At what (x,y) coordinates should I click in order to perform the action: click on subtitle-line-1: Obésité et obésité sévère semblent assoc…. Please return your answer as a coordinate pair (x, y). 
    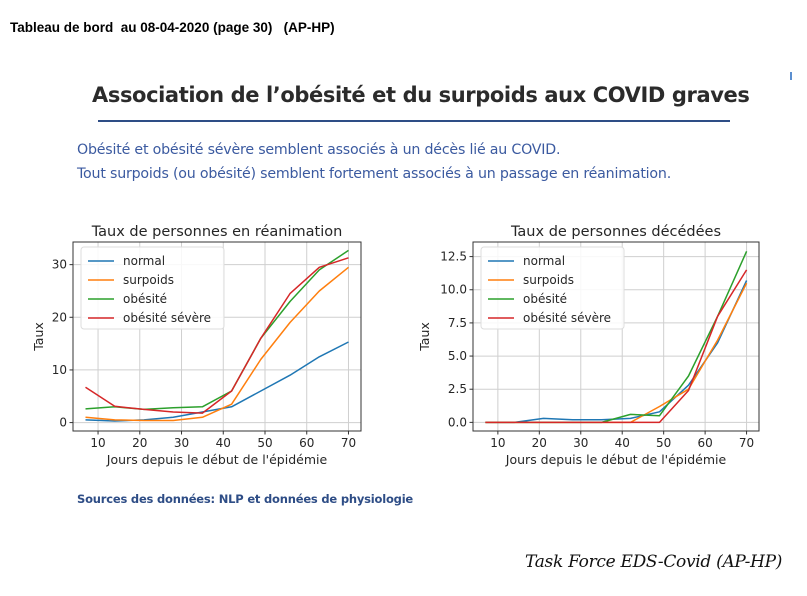
    Looking at the image, I should click on (319, 150).